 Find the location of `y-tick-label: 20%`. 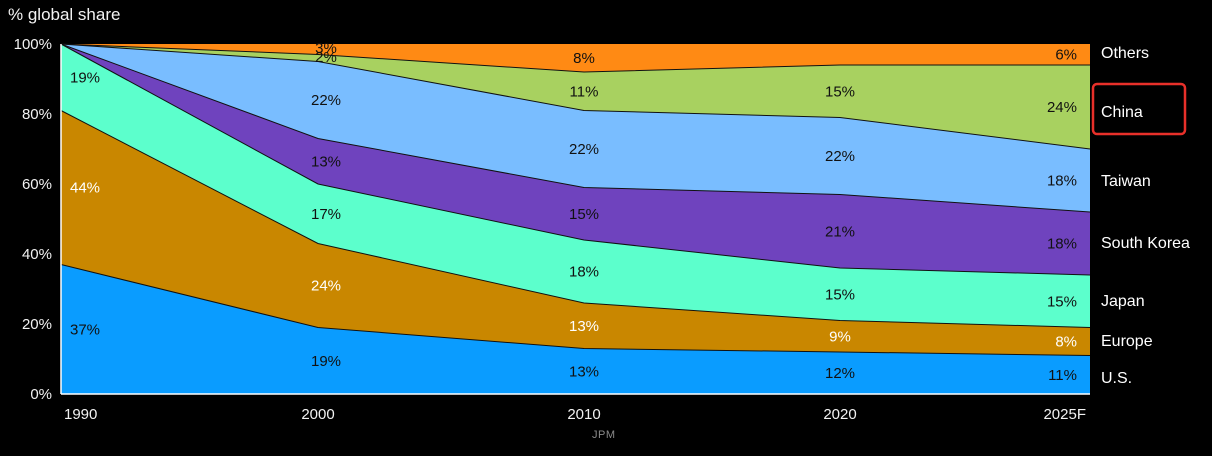

y-tick-label: 20% is located at coordinates (37, 324).